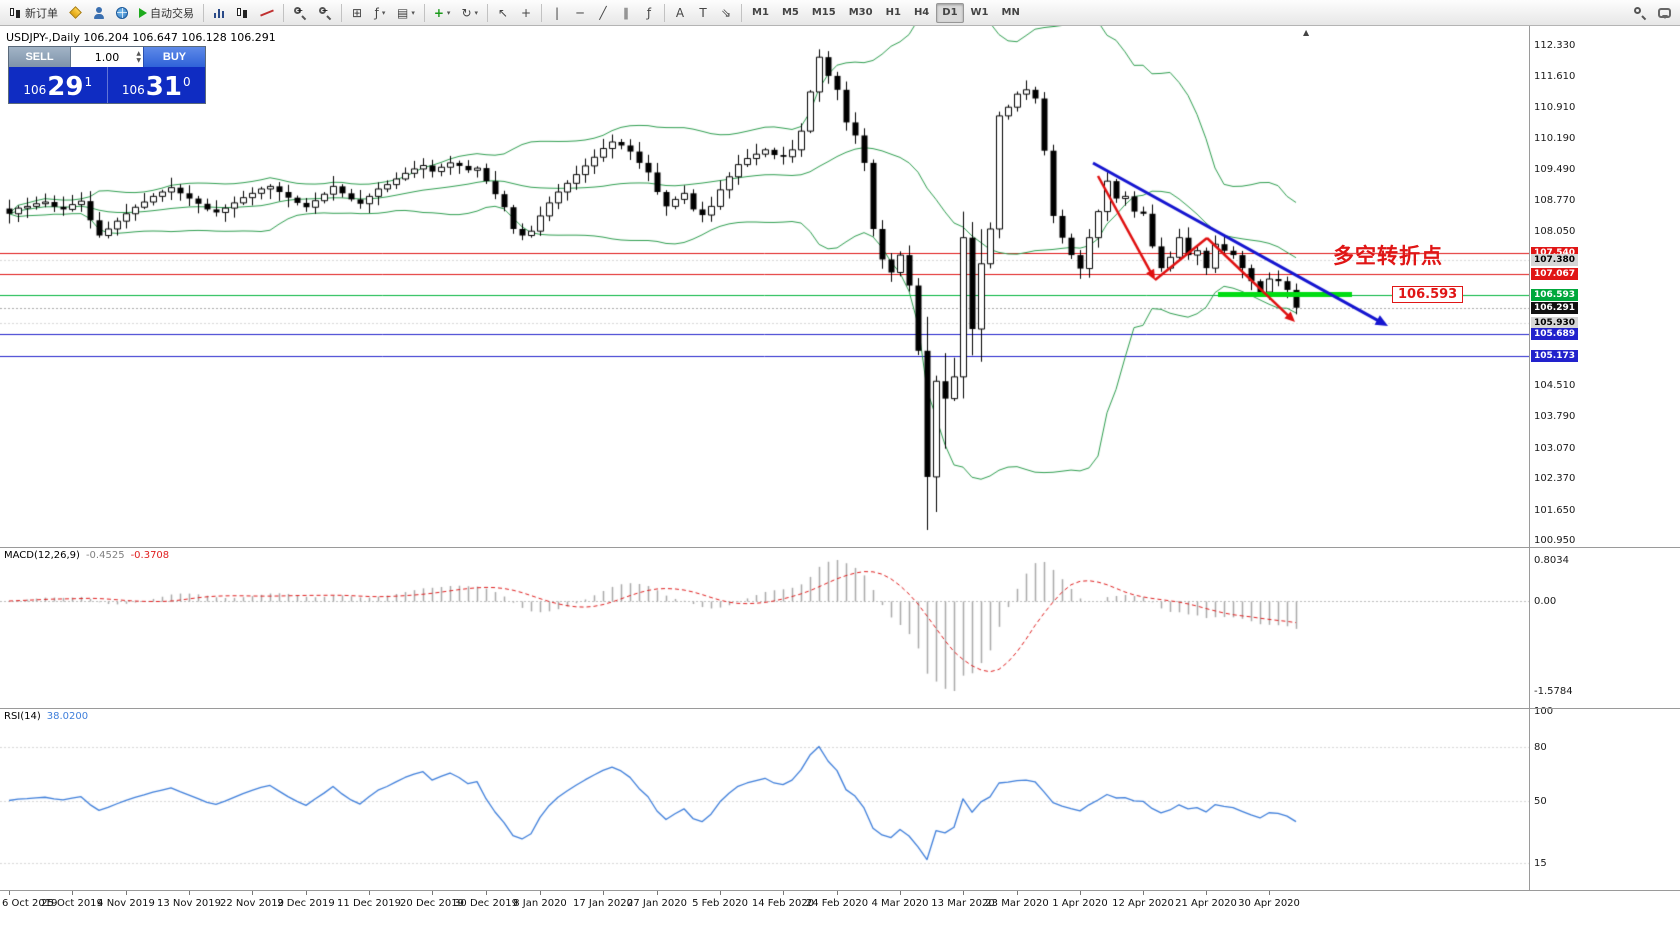  I want to click on timeframe-m15-button: M15, so click(824, 13).